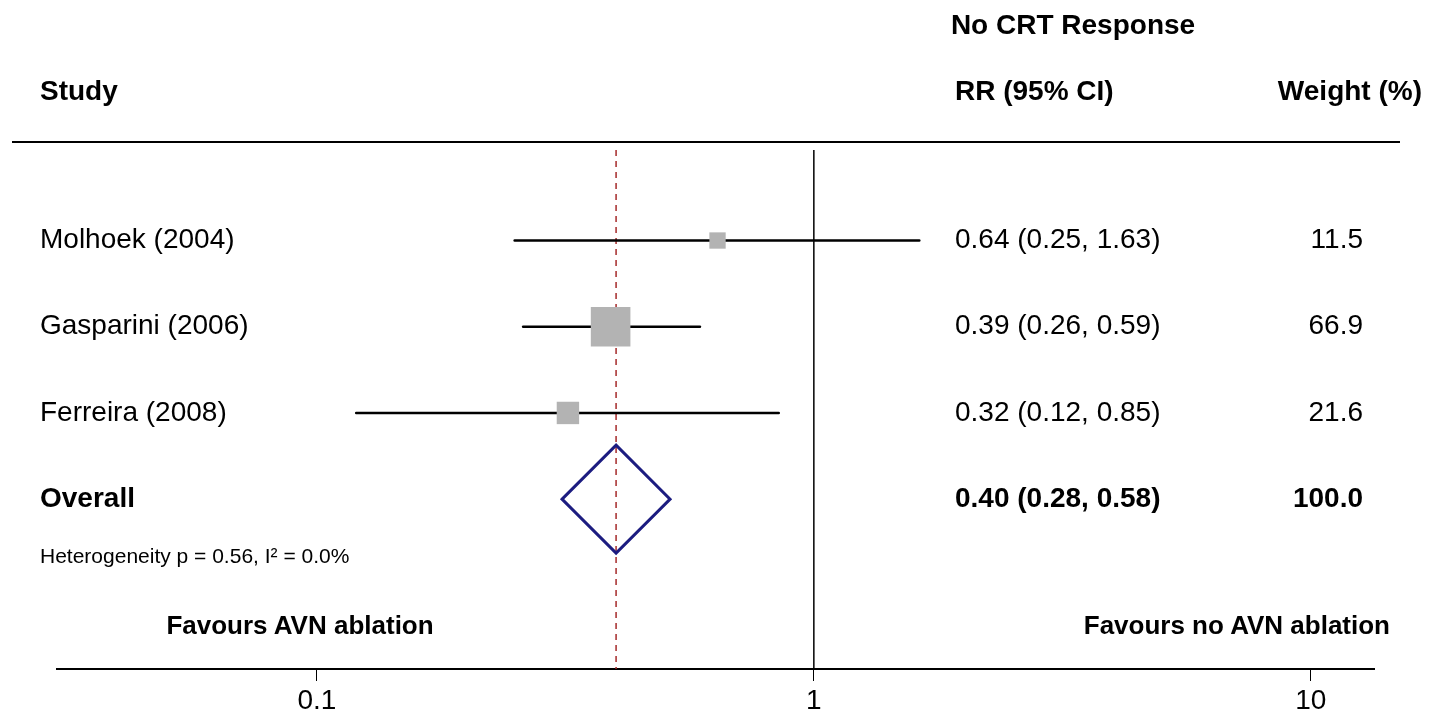 This screenshot has height=726, width=1431. I want to click on y-tick-label: Overall, so click(87, 497).